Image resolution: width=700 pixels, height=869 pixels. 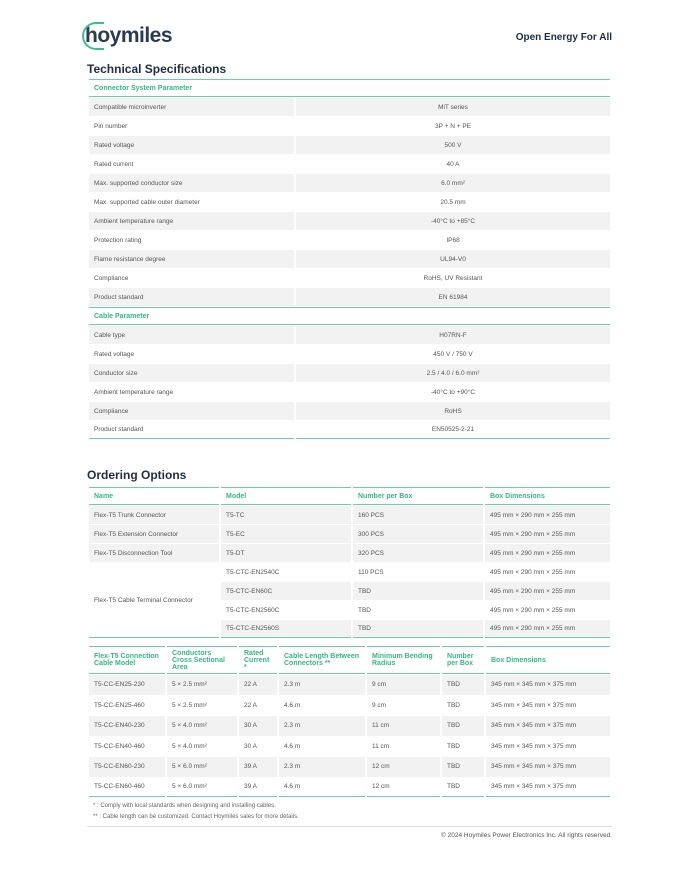 I want to click on spec-value: 2.5 / 4.0 / 6.0 mm², so click(x=453, y=373).